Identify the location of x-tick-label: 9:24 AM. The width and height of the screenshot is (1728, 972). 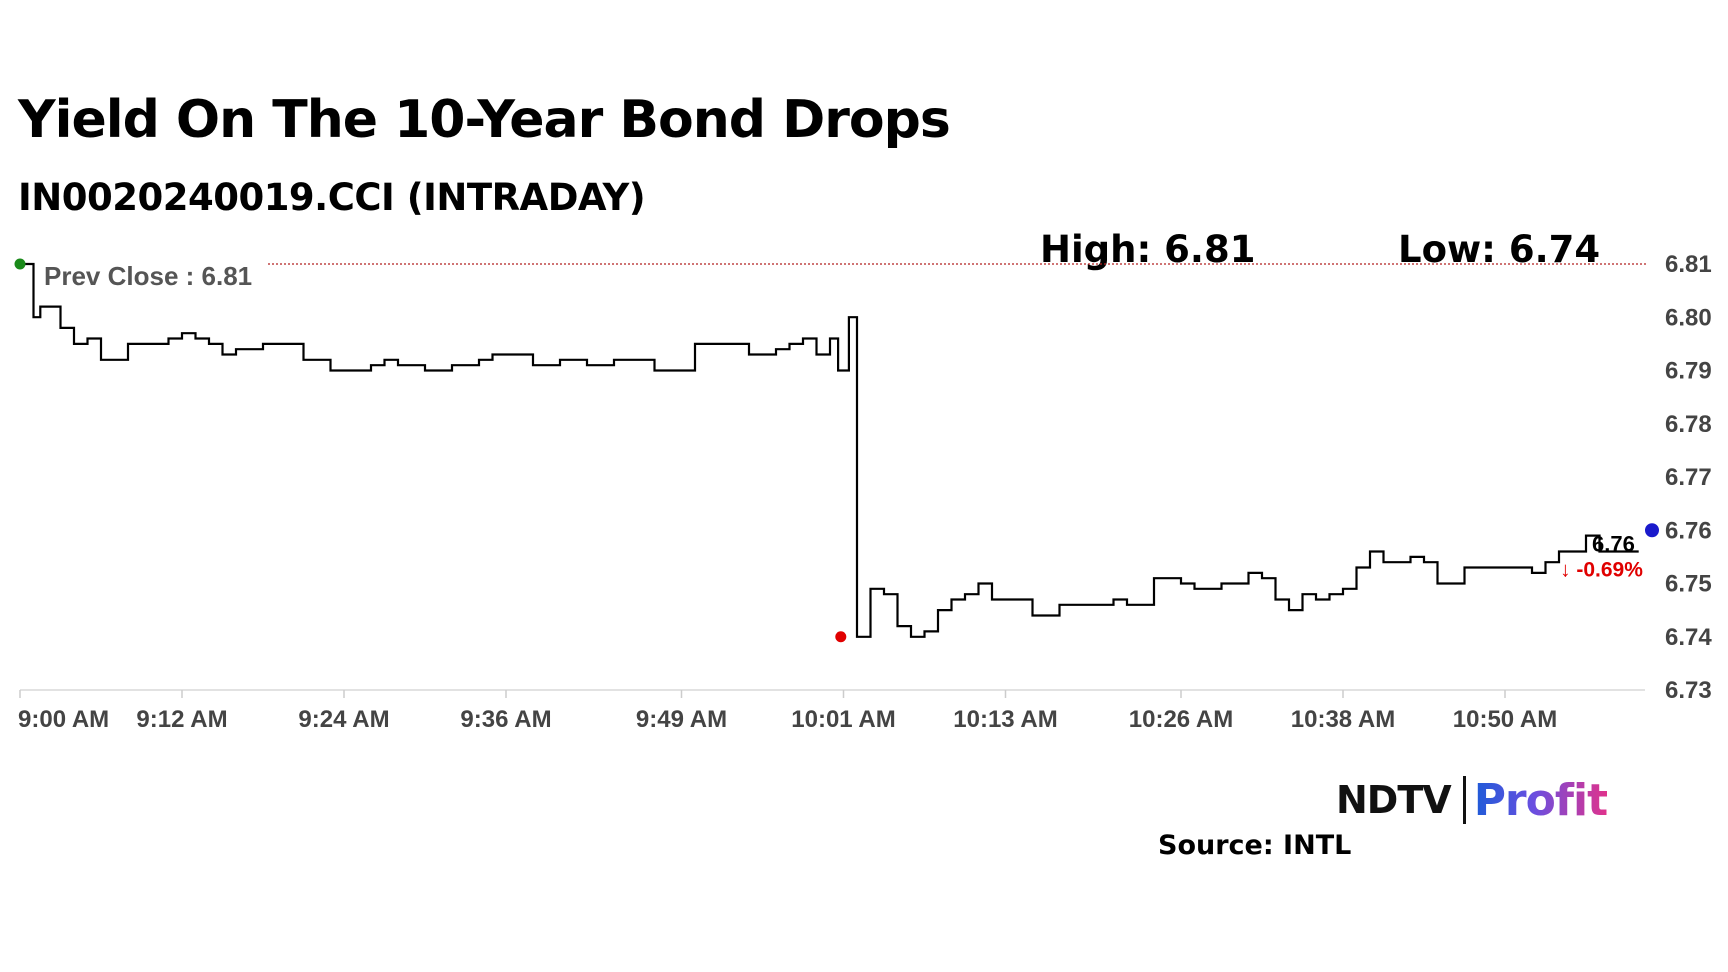
(343, 719).